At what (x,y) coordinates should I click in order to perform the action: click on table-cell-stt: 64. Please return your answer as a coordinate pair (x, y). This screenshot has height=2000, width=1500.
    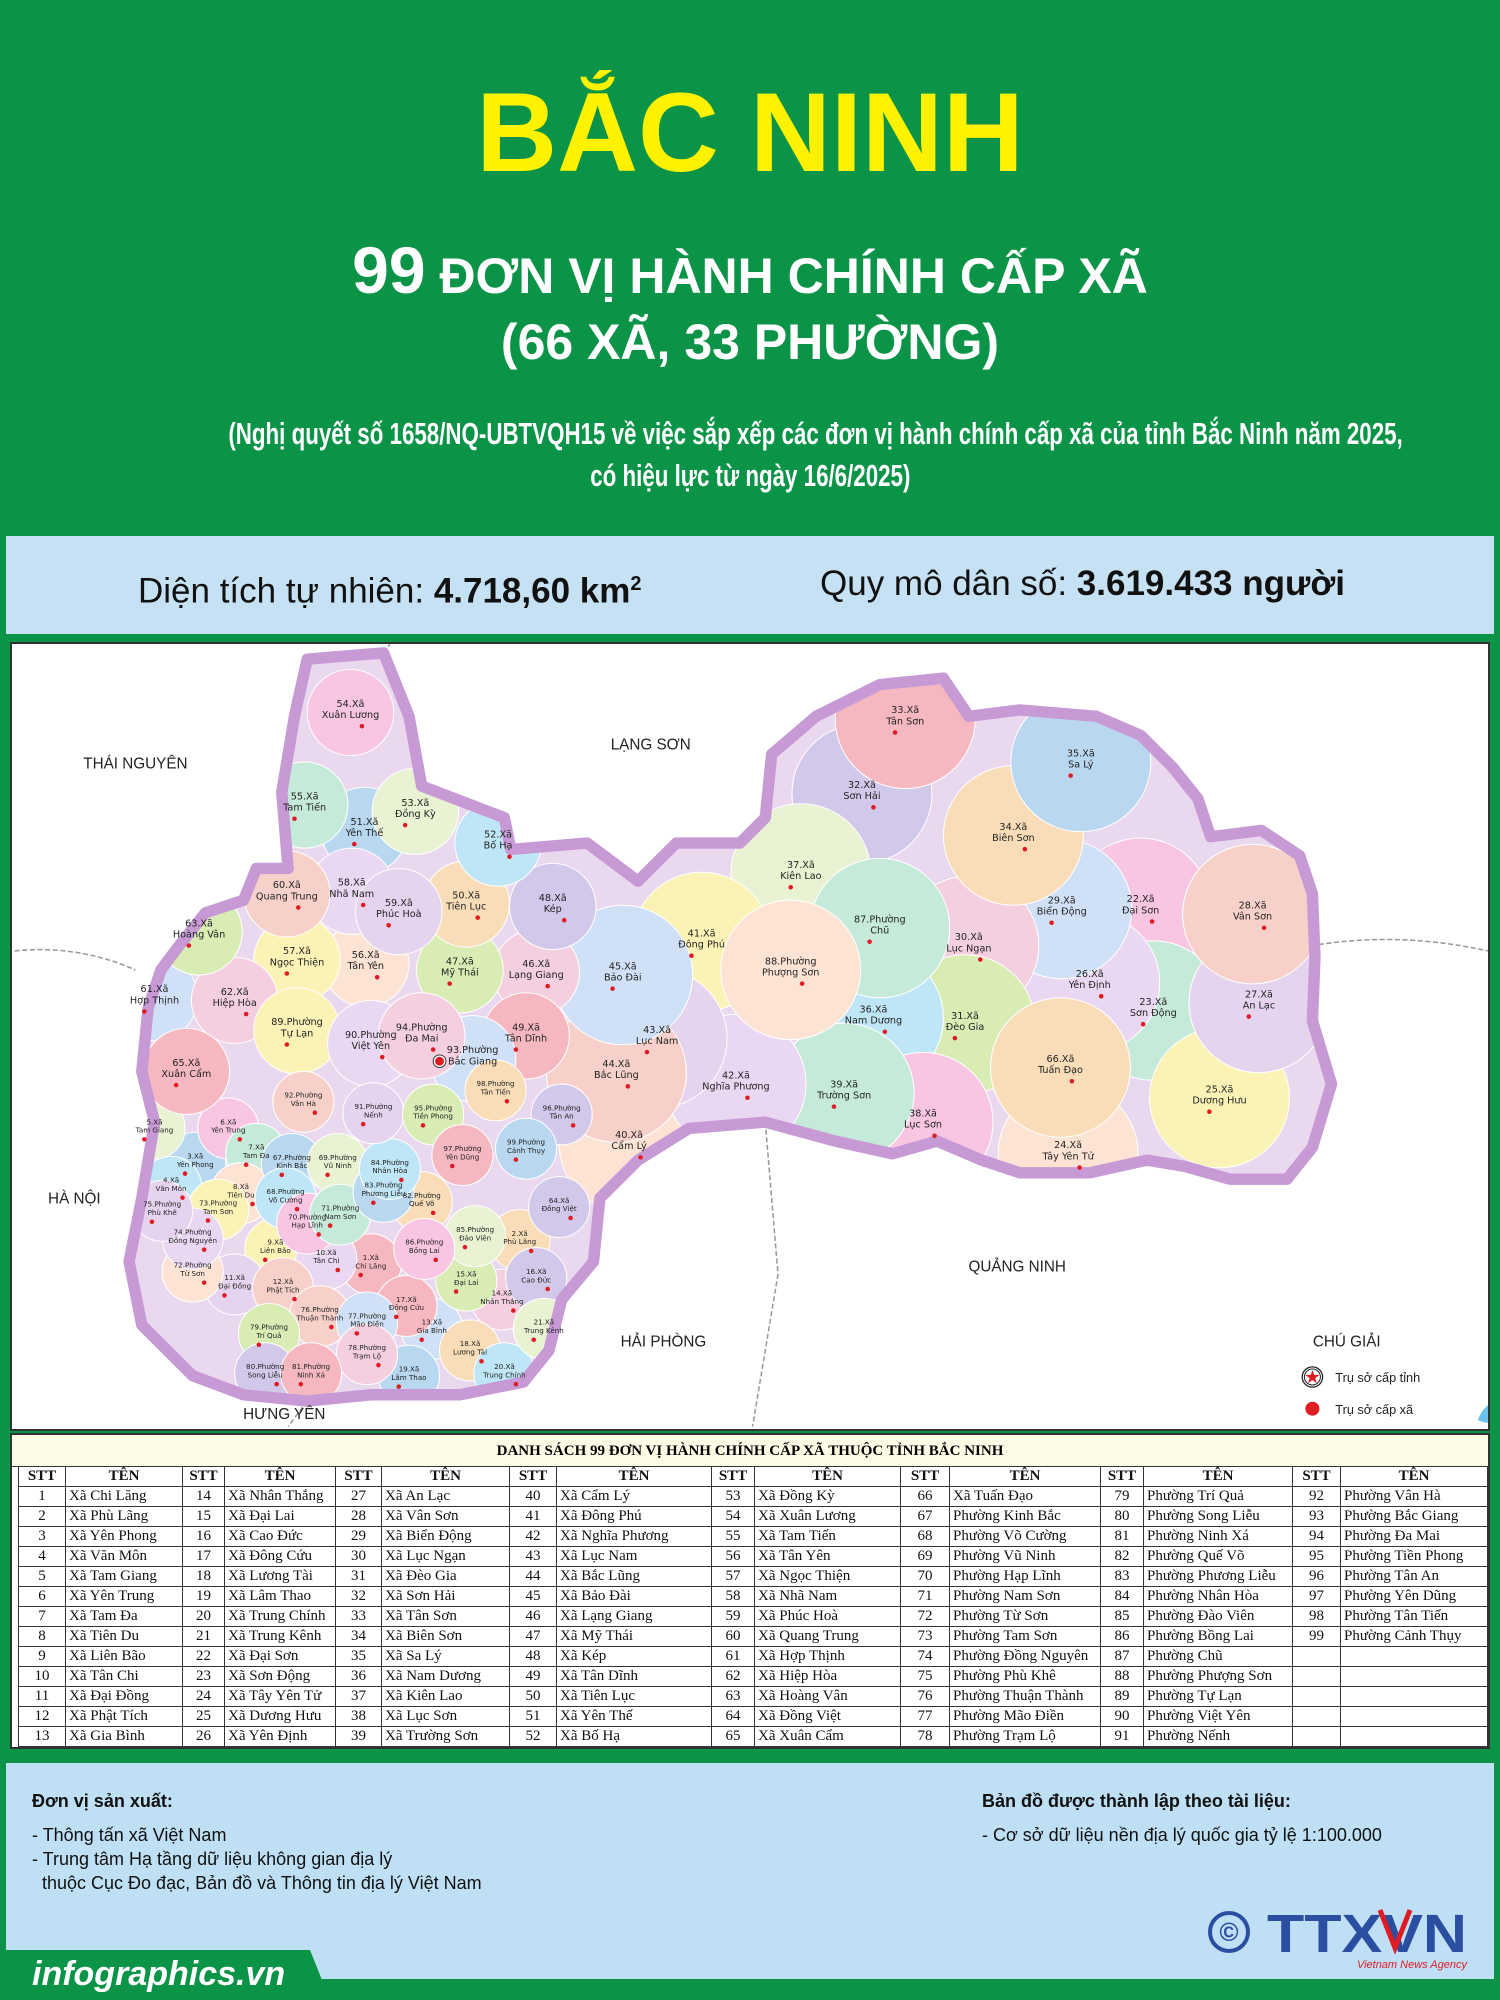
    Looking at the image, I should click on (733, 1717).